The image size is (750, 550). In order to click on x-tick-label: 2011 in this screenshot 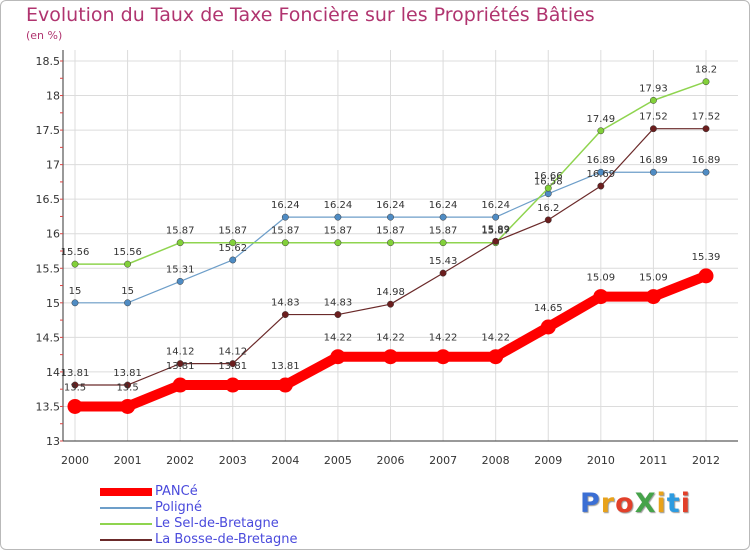, I will do `click(653, 460)`.